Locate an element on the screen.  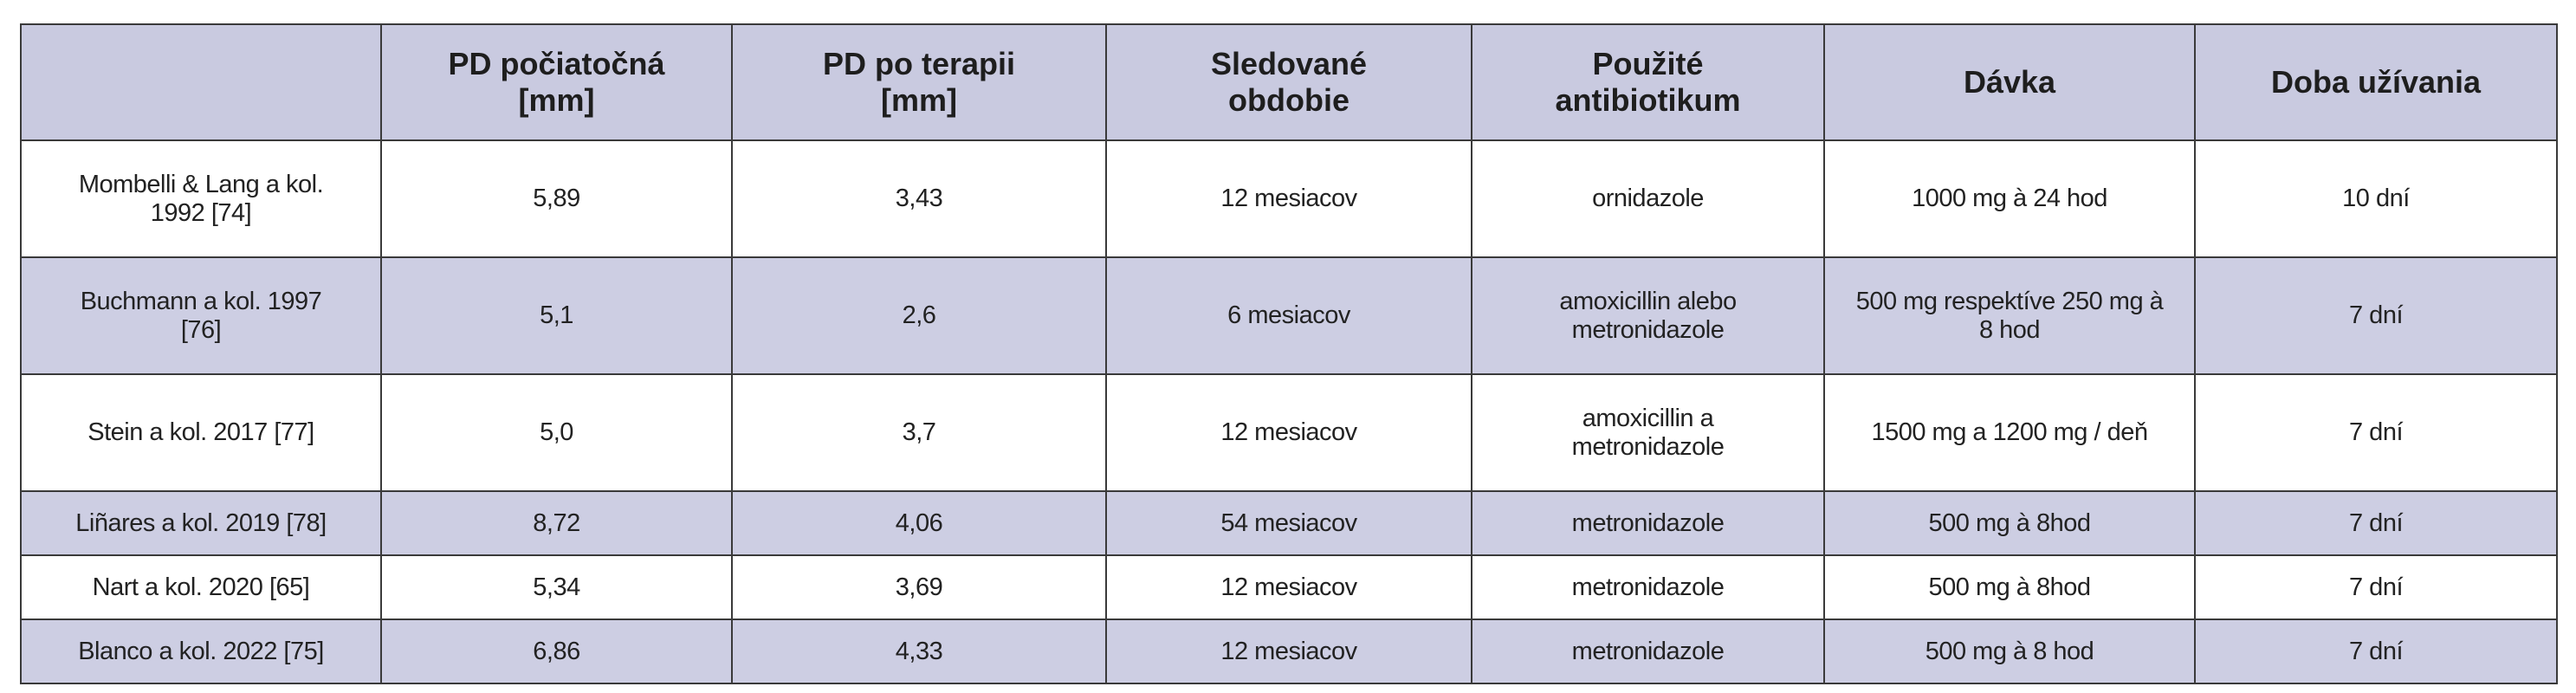
header-text: Doba užívania is located at coordinates (2376, 82).